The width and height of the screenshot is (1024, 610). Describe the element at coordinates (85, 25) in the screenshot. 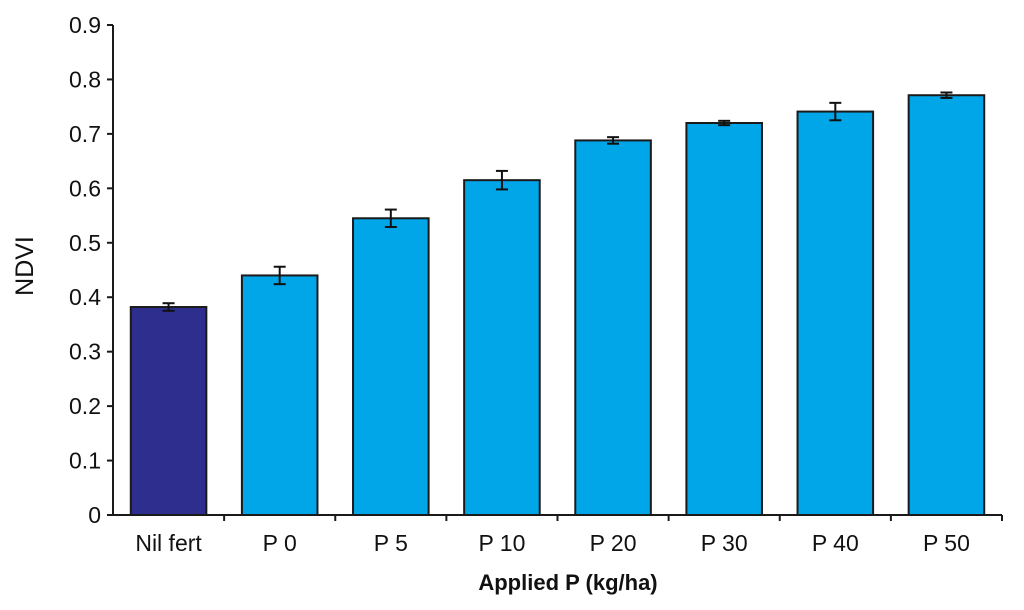

I see `y-tick-label: 0.9` at that location.